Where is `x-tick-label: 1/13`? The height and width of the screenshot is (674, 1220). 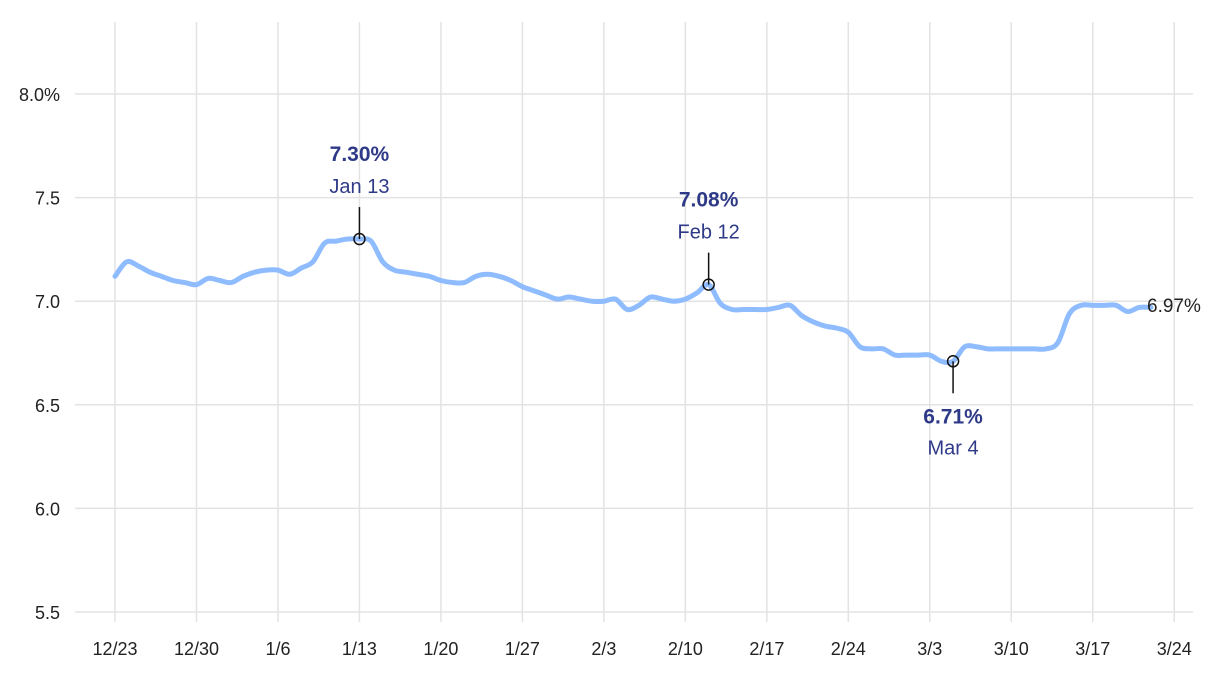
x-tick-label: 1/13 is located at coordinates (359, 649).